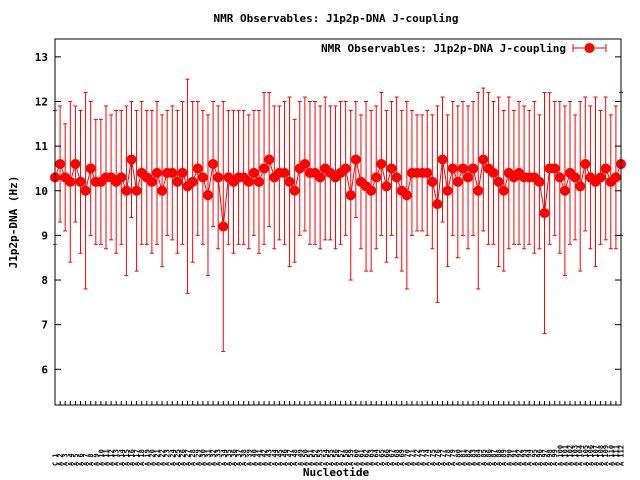 The height and width of the screenshot is (480, 640). I want to click on x-tick-label: A 50, so click(305, 457).